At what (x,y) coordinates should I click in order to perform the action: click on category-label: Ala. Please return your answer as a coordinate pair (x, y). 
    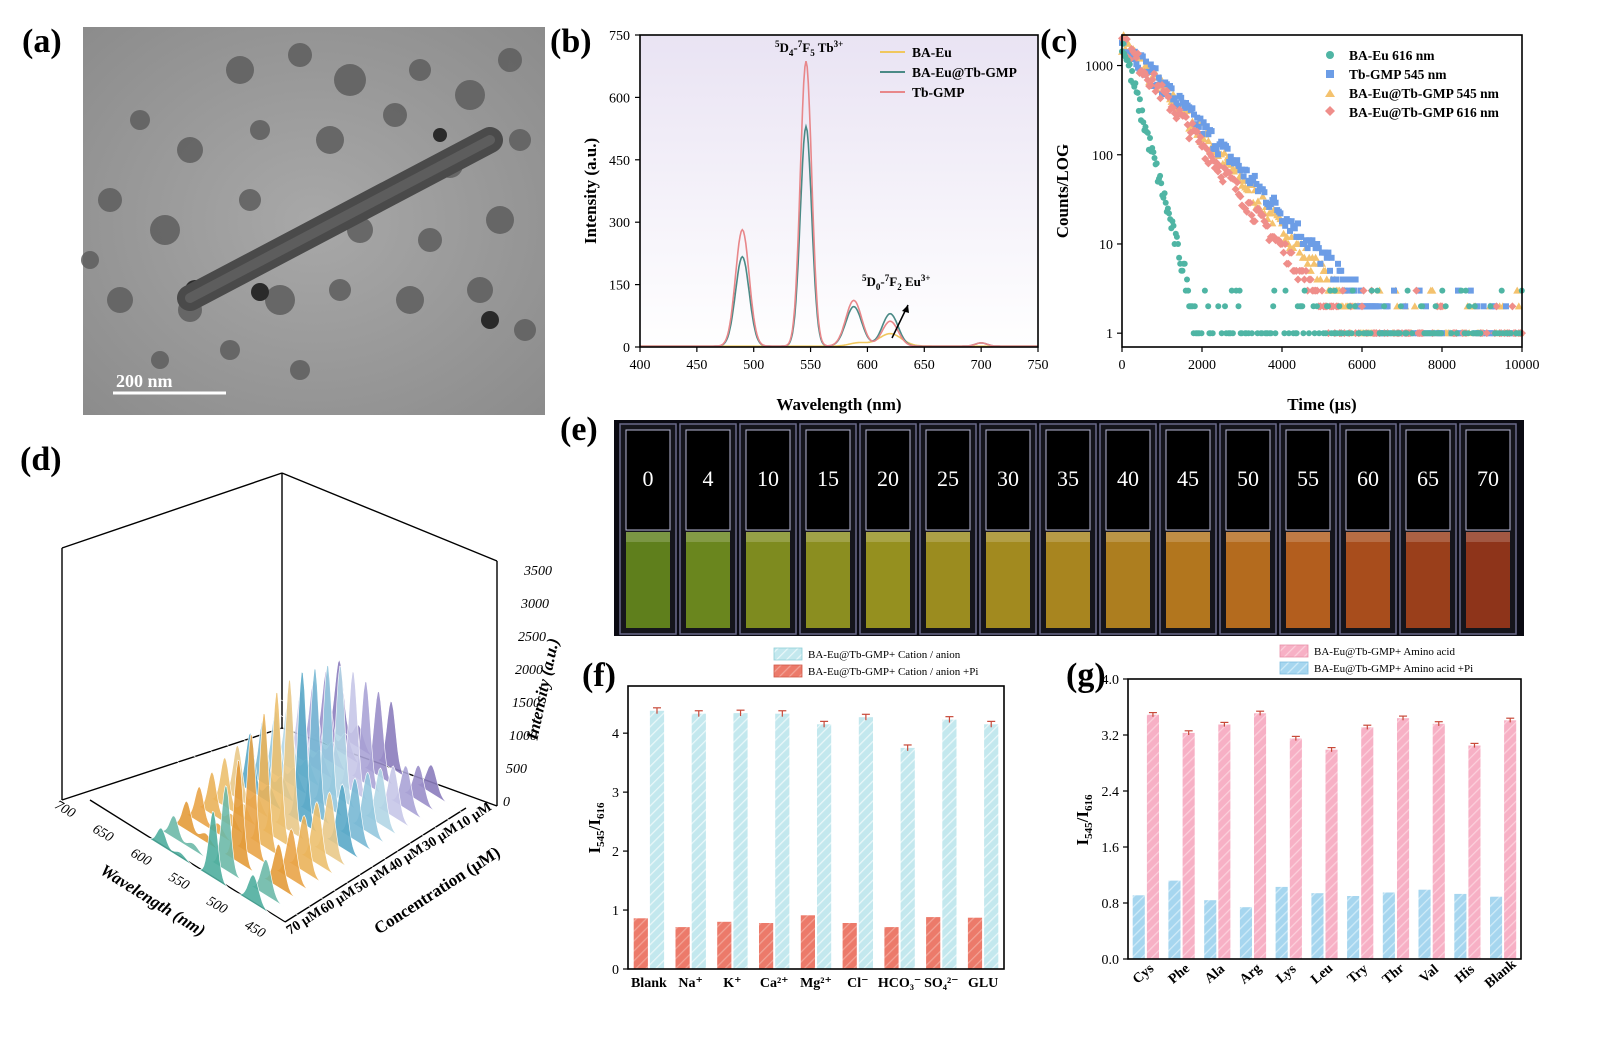
    Looking at the image, I should click on (1215, 974).